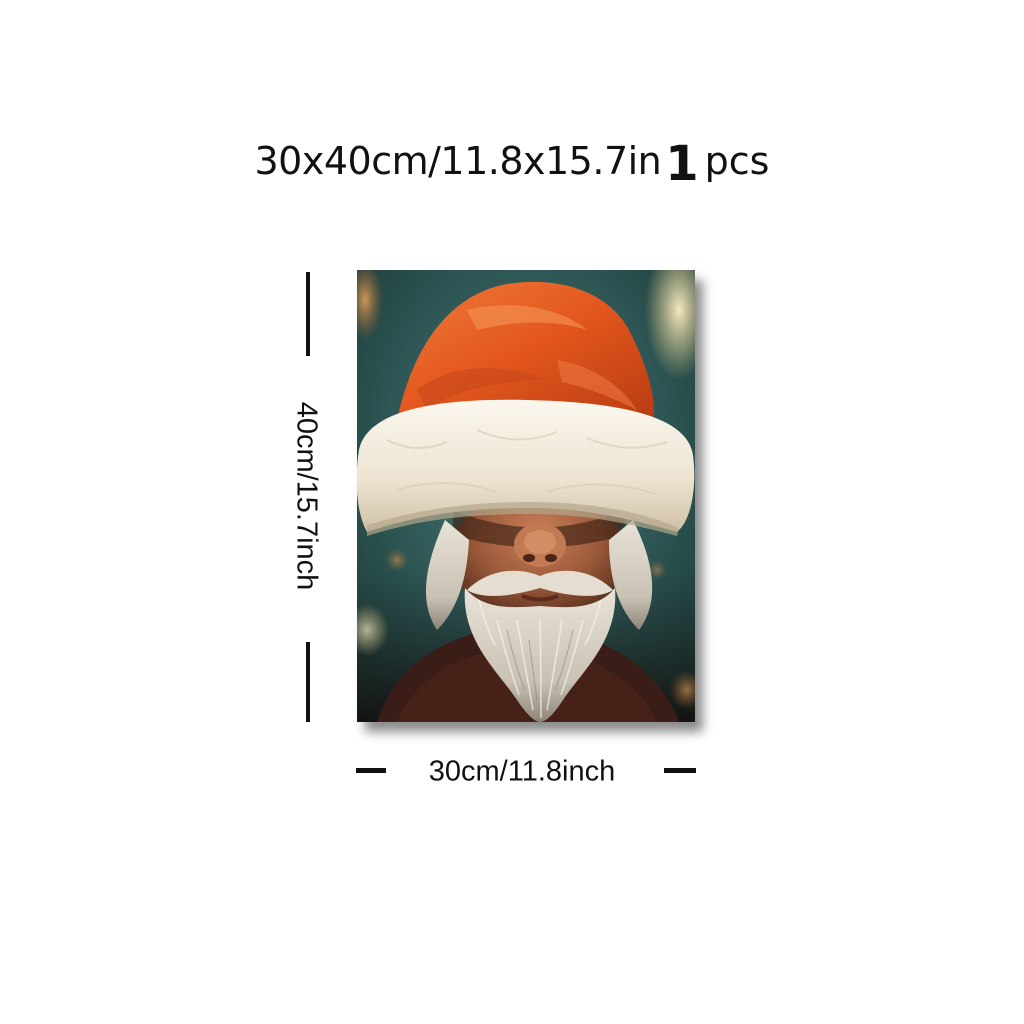 The width and height of the screenshot is (1024, 1024). I want to click on width-label: 30cm/11.8inch, so click(522, 771).